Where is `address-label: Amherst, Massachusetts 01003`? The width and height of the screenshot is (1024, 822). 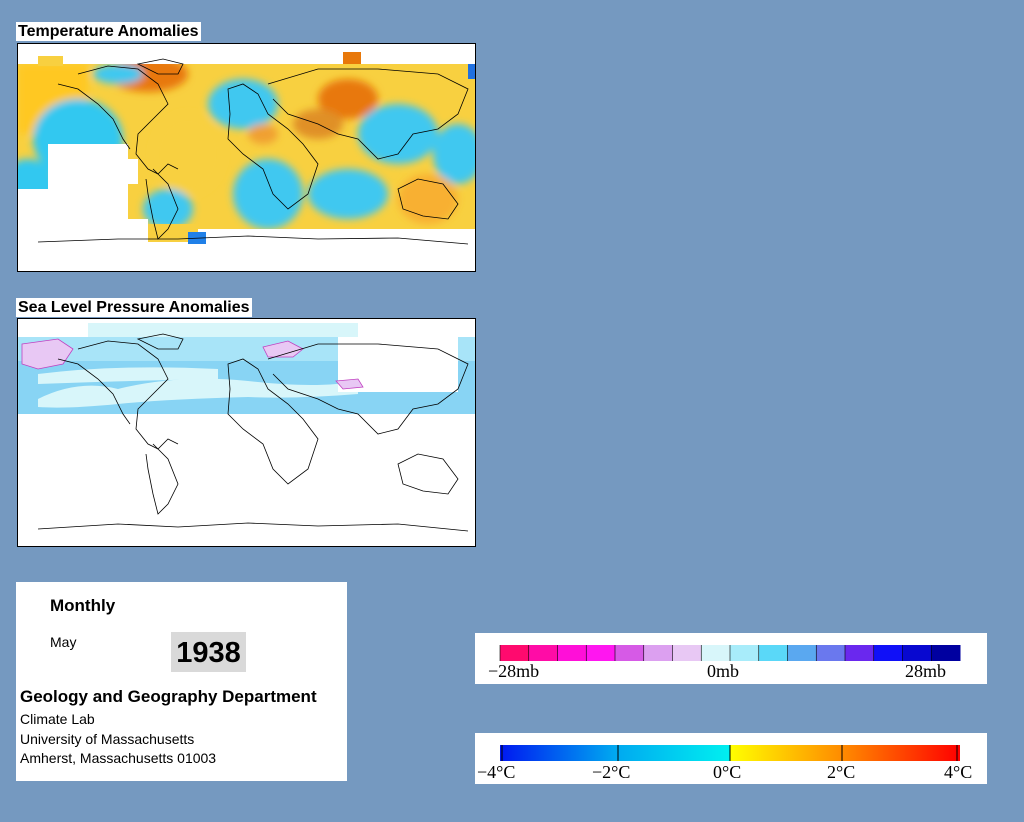 address-label: Amherst, Massachusetts 01003 is located at coordinates (118, 758).